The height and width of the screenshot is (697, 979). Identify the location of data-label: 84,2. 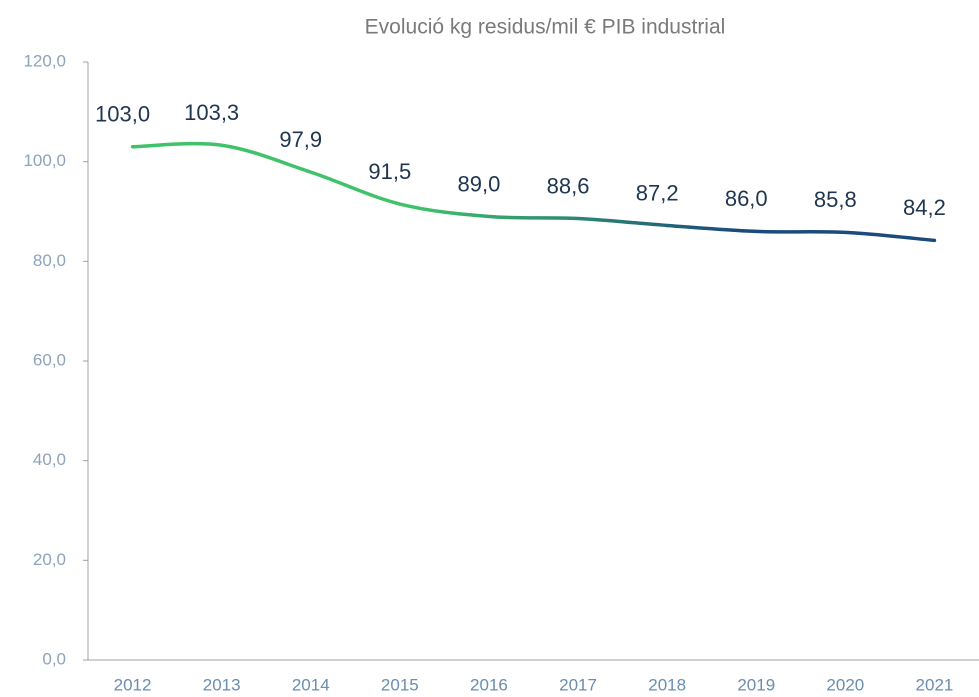
(924, 207).